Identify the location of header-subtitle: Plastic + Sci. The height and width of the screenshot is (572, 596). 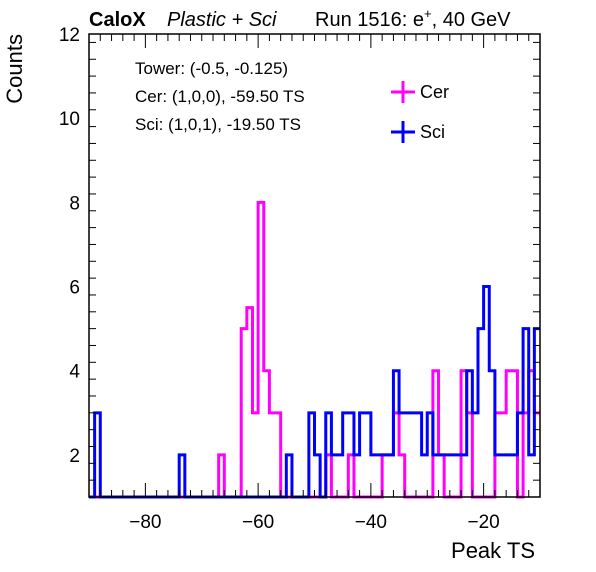
(222, 20).